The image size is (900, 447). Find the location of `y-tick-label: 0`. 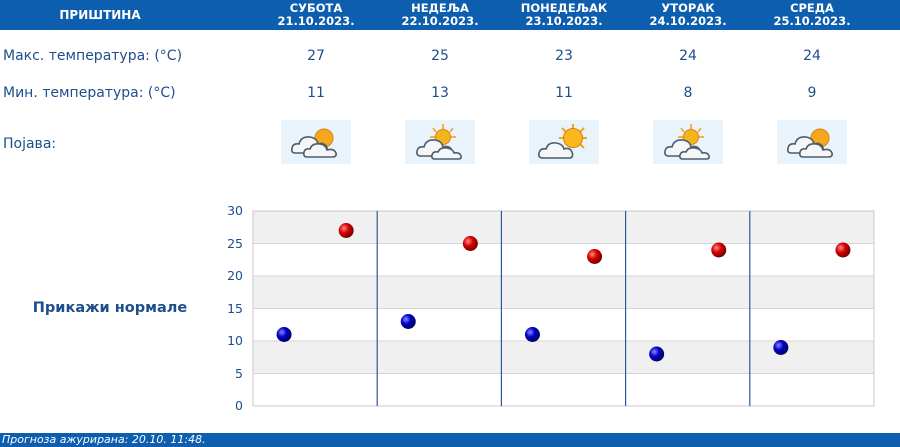

y-tick-label: 0 is located at coordinates (239, 405).